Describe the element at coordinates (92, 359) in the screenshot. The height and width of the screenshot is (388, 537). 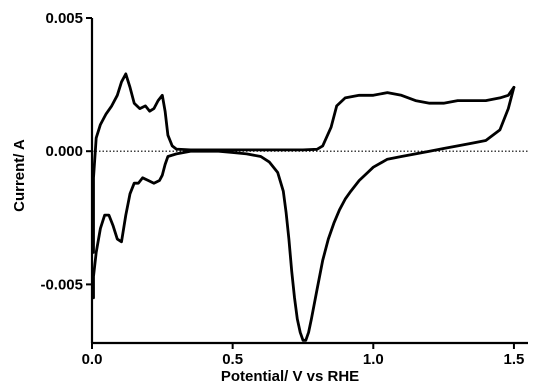
I see `x-tick-label: 0.0` at that location.